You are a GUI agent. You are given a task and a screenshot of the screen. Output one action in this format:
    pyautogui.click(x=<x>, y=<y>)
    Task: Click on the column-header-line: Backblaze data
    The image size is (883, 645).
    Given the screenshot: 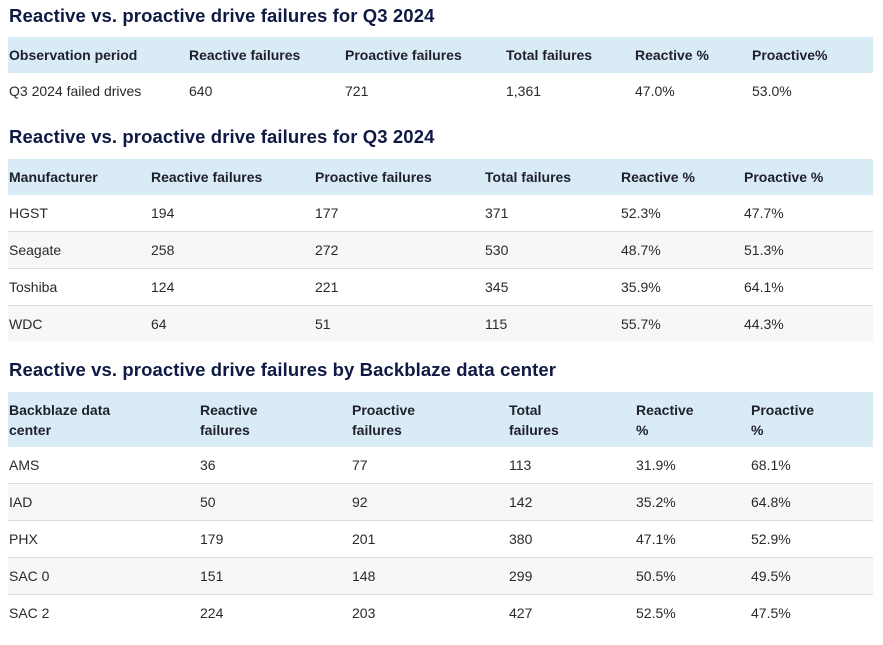 What is the action you would take?
    pyautogui.click(x=60, y=409)
    